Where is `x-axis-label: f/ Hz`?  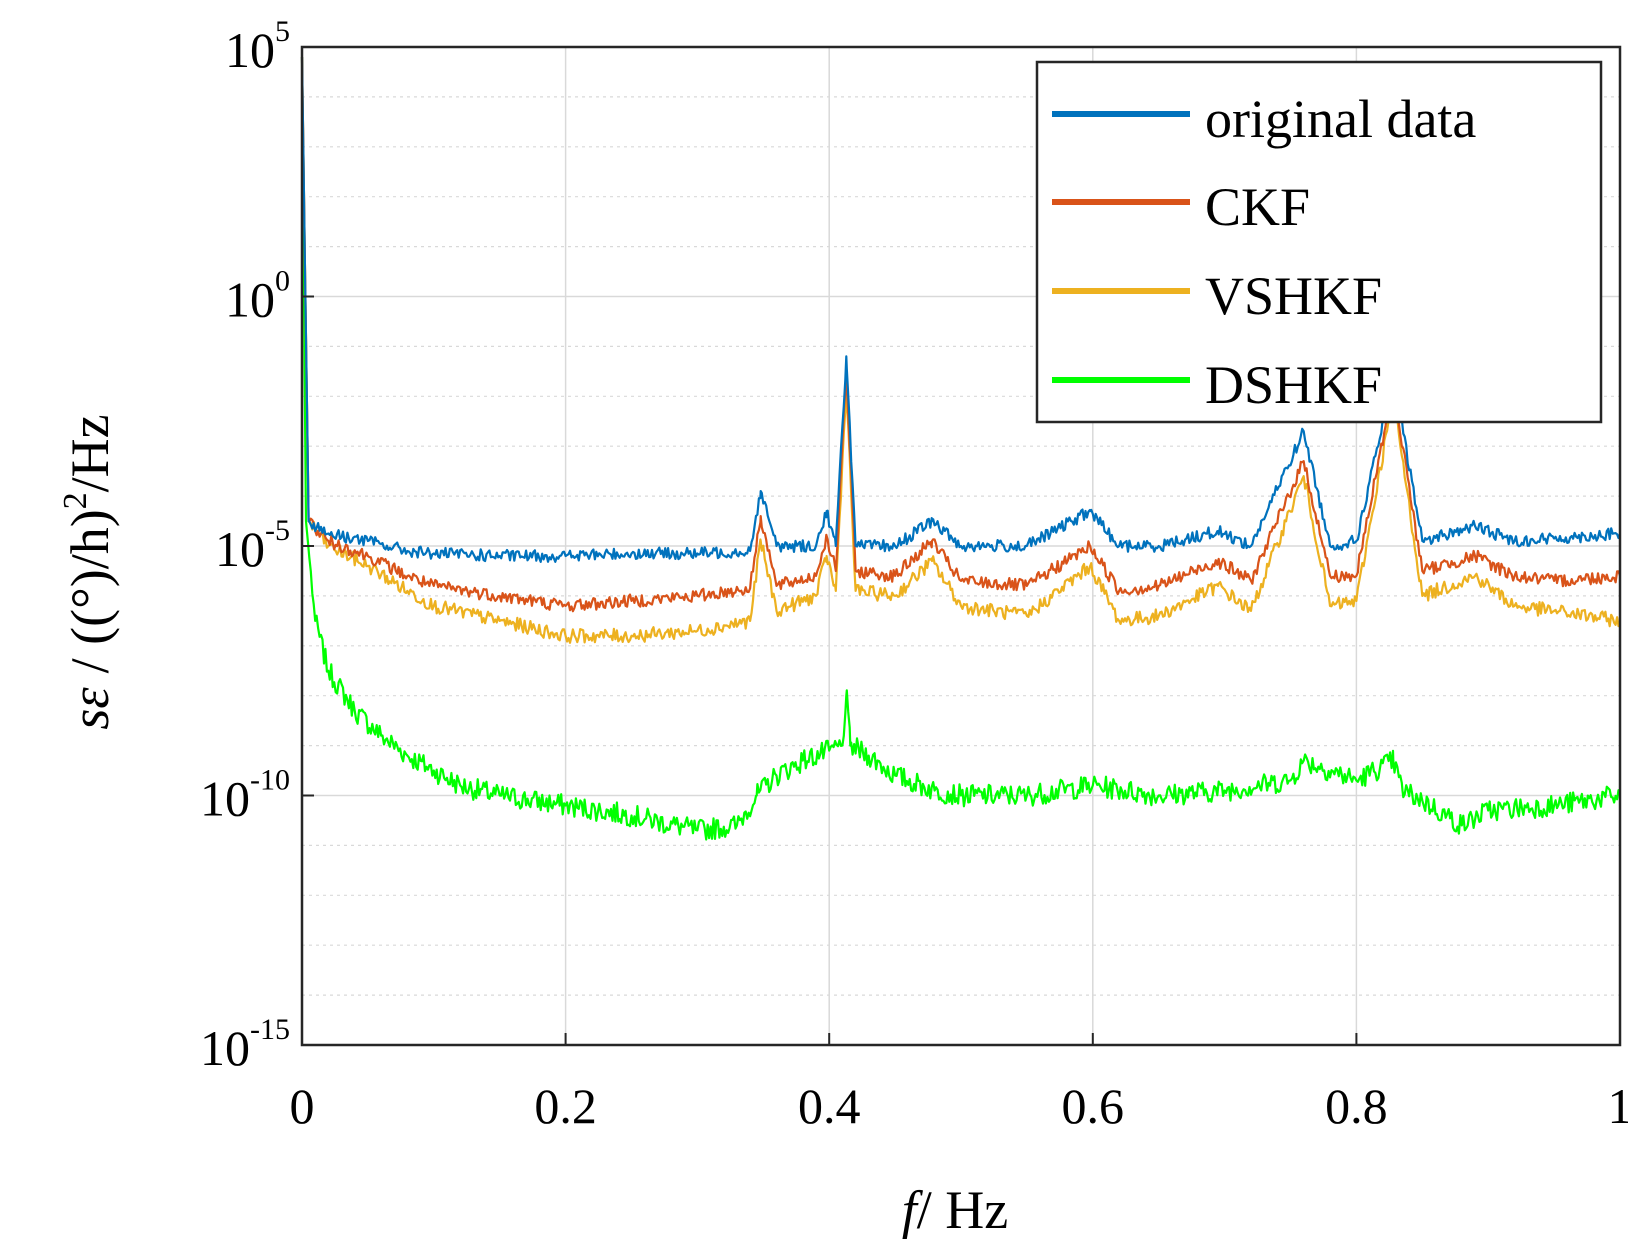
x-axis-label: f/ Hz is located at coordinates (955, 1209).